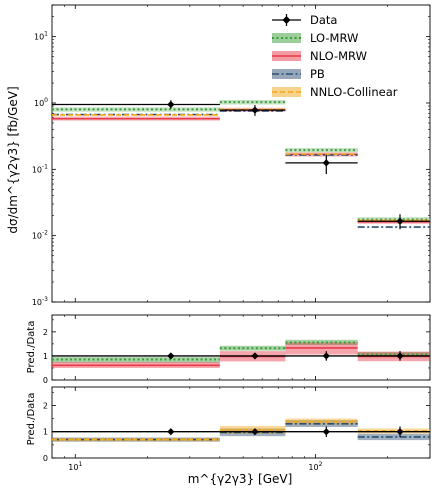  What do you see at coordinates (41, 36) in the screenshot?
I see `main-y-tick-label: 10¹` at bounding box center [41, 36].